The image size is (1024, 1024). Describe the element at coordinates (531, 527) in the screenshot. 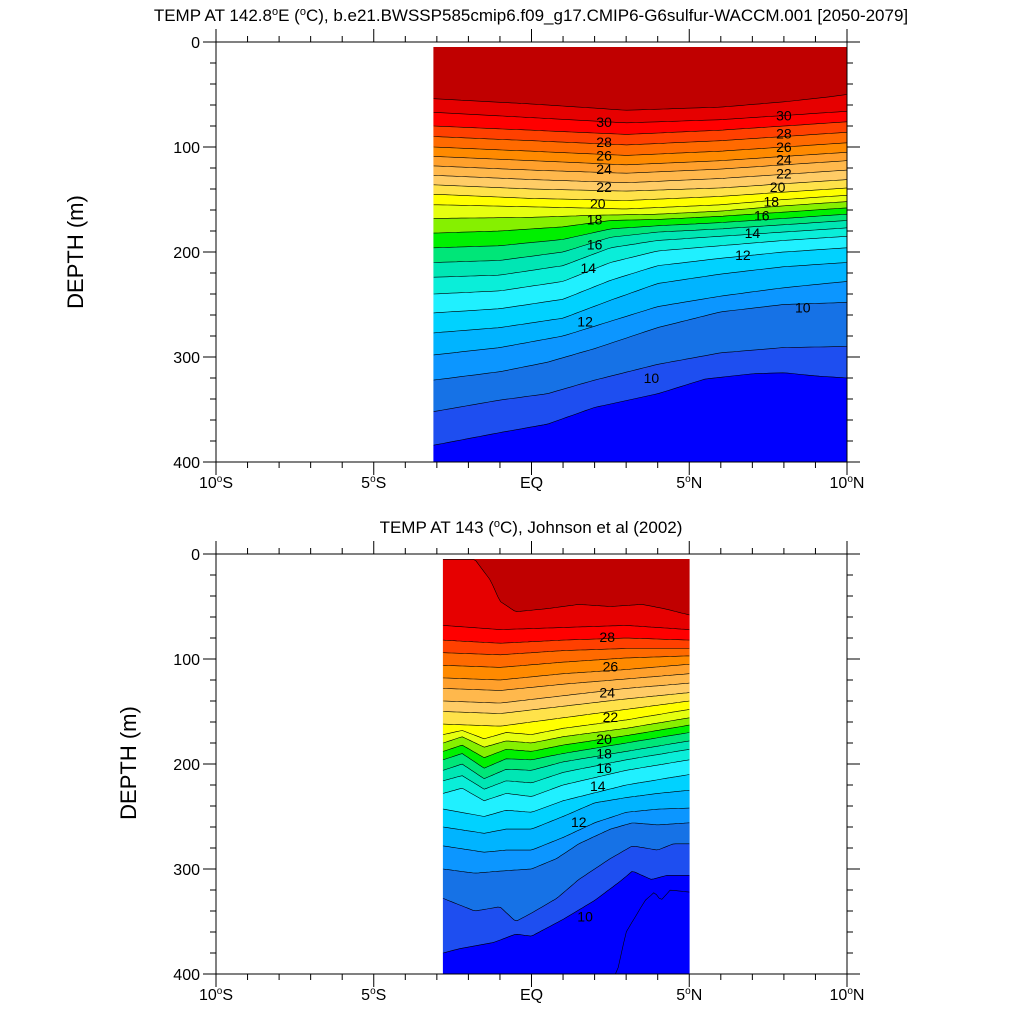

I see `panel-bottom-title: TEMP AT 143 (oC), Johnson et al (2002)` at that location.